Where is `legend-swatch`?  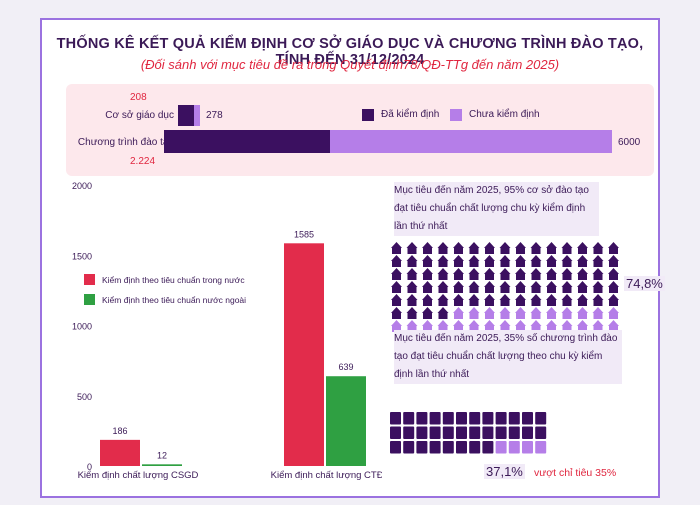
legend-swatch is located at coordinates (89, 299).